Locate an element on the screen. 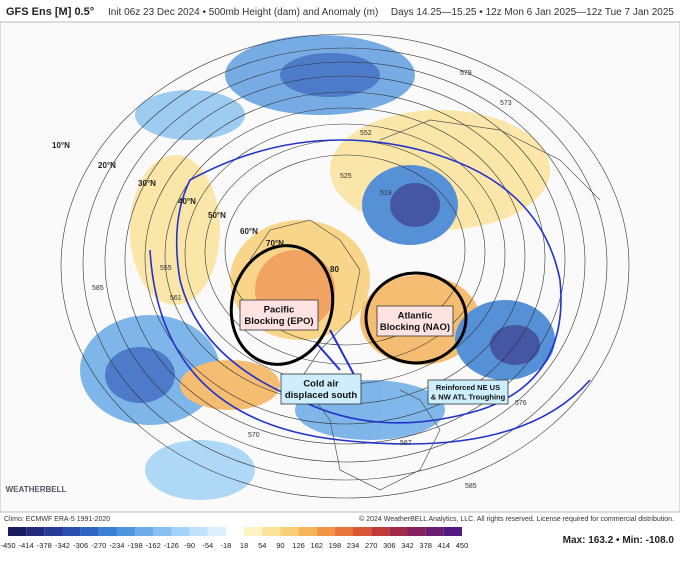 The height and width of the screenshot is (563, 680). latitude-label: 70°N is located at coordinates (275, 243).